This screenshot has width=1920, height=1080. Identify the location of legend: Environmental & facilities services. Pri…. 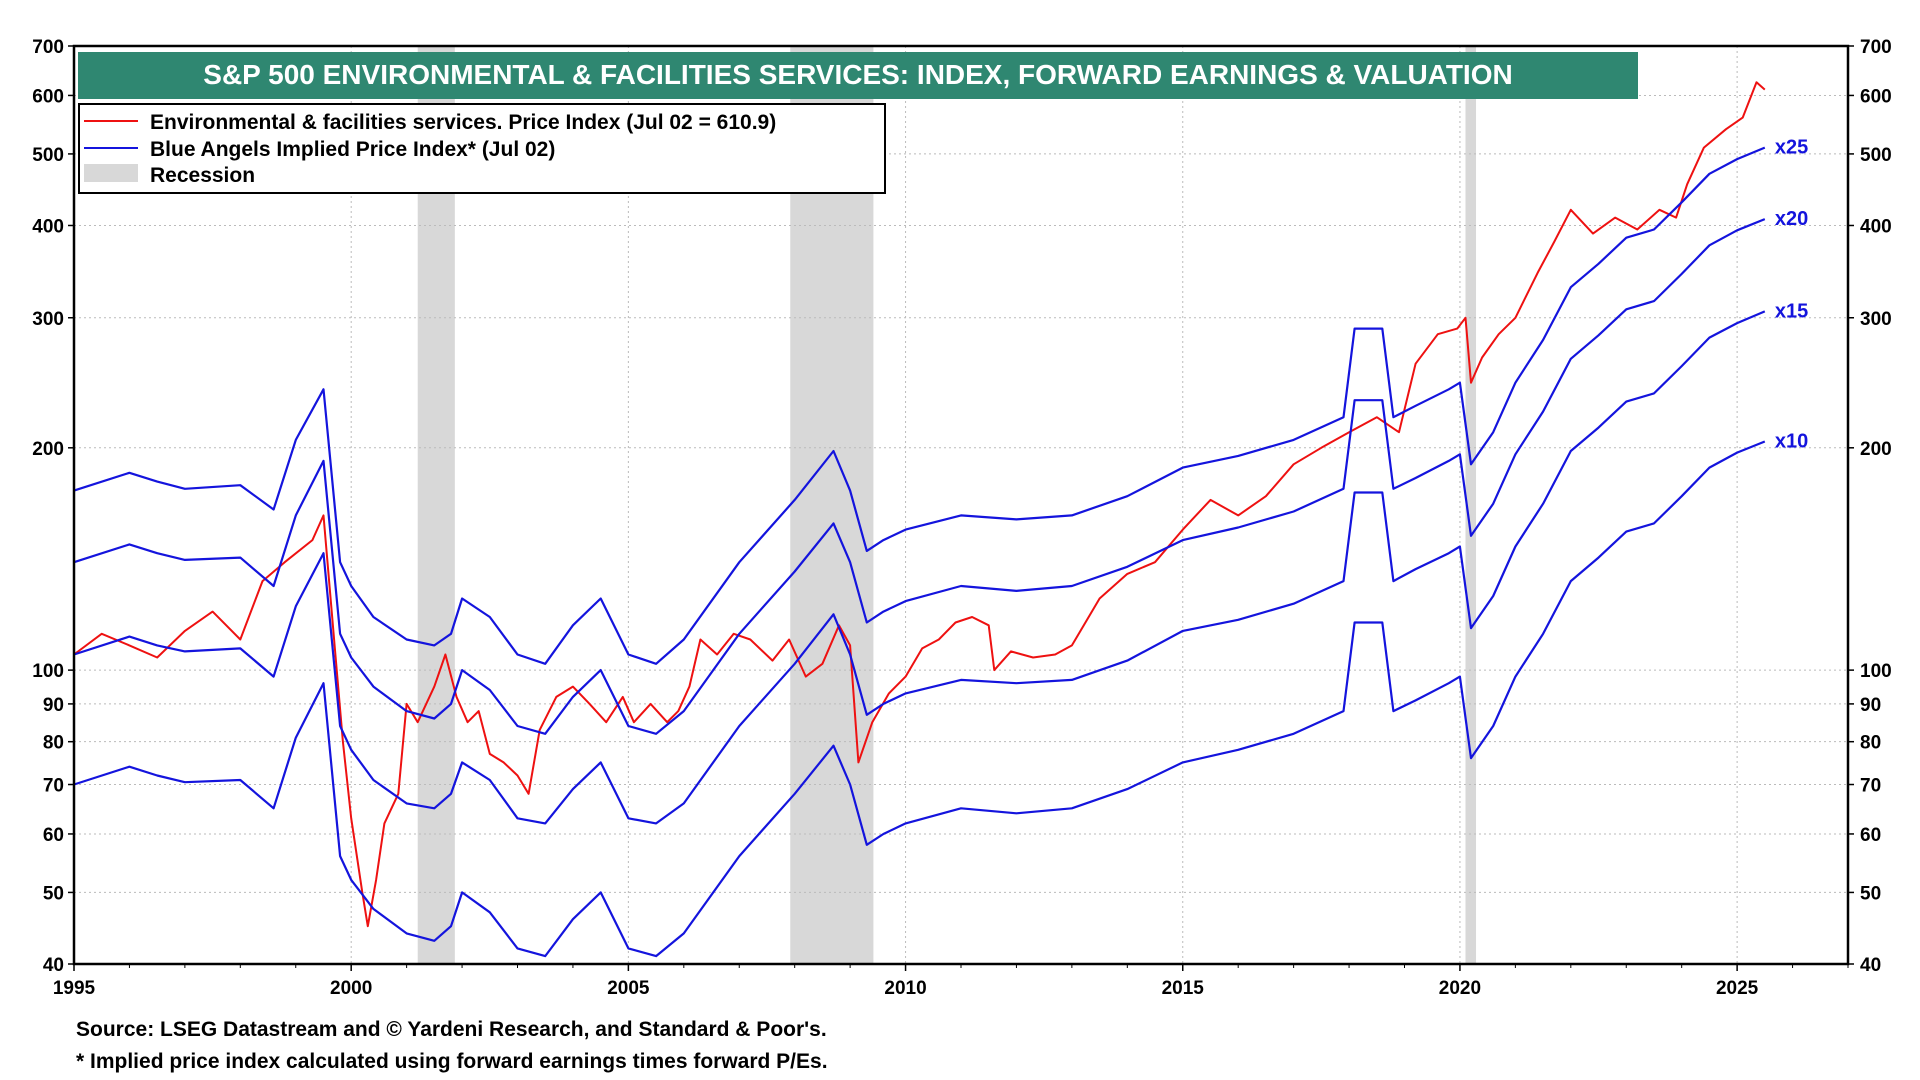
(482, 148).